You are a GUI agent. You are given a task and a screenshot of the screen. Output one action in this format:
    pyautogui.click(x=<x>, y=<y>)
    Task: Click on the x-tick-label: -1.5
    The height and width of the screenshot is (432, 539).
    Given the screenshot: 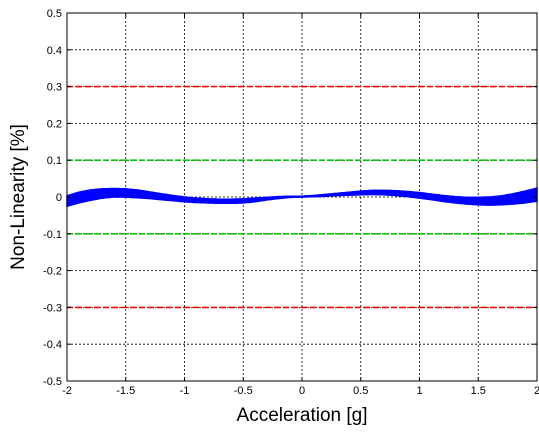 What is the action you would take?
    pyautogui.click(x=125, y=391)
    